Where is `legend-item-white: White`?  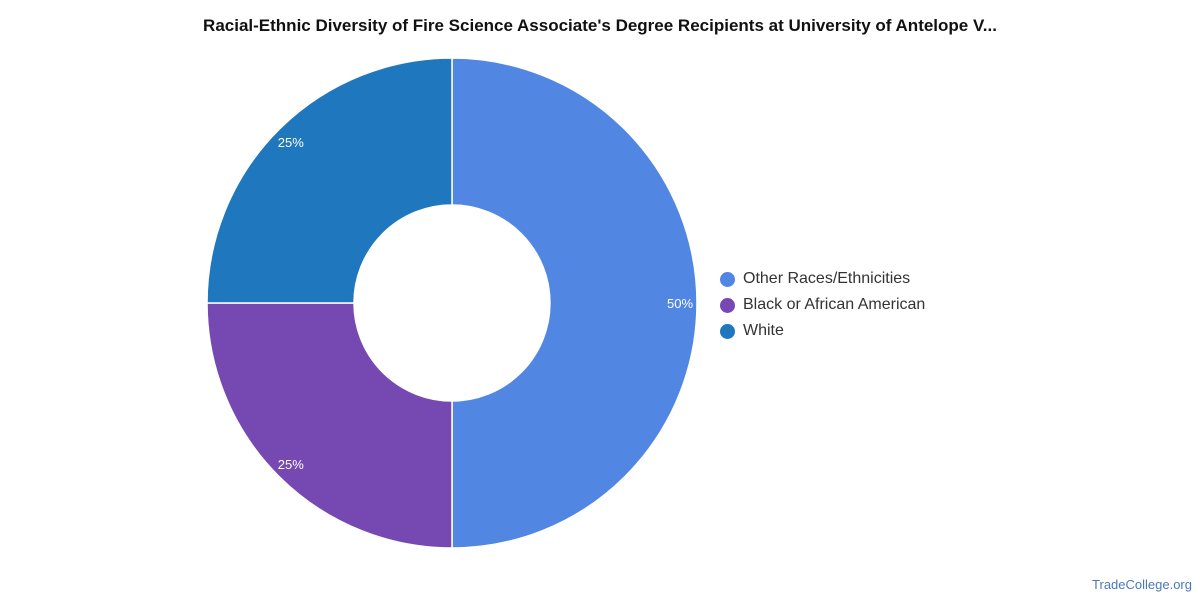
legend-item-white: White is located at coordinates (822, 331).